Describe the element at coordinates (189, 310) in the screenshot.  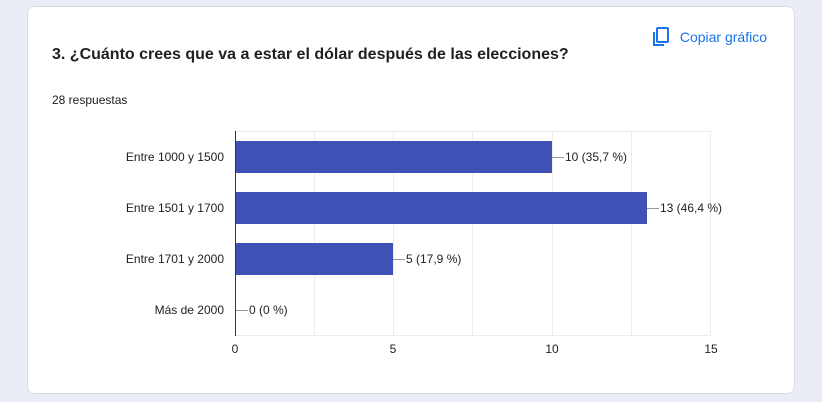
I see `category-label: Más de 2000` at that location.